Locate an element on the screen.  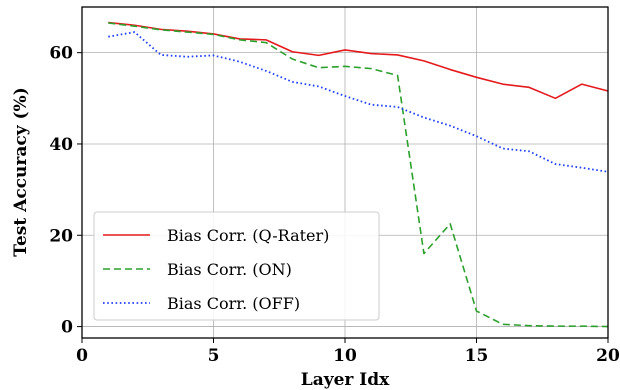
y-tick-label: 0 is located at coordinates (67, 328).